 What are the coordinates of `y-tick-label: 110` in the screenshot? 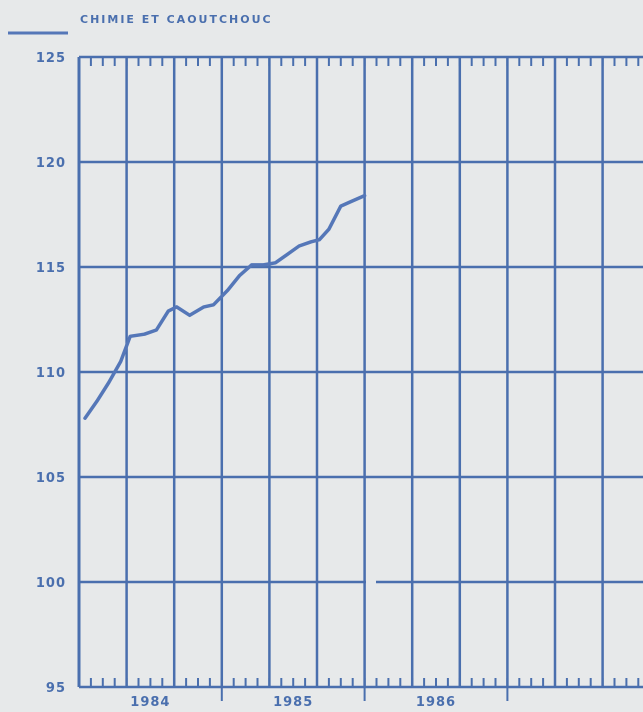 It's located at (51, 373).